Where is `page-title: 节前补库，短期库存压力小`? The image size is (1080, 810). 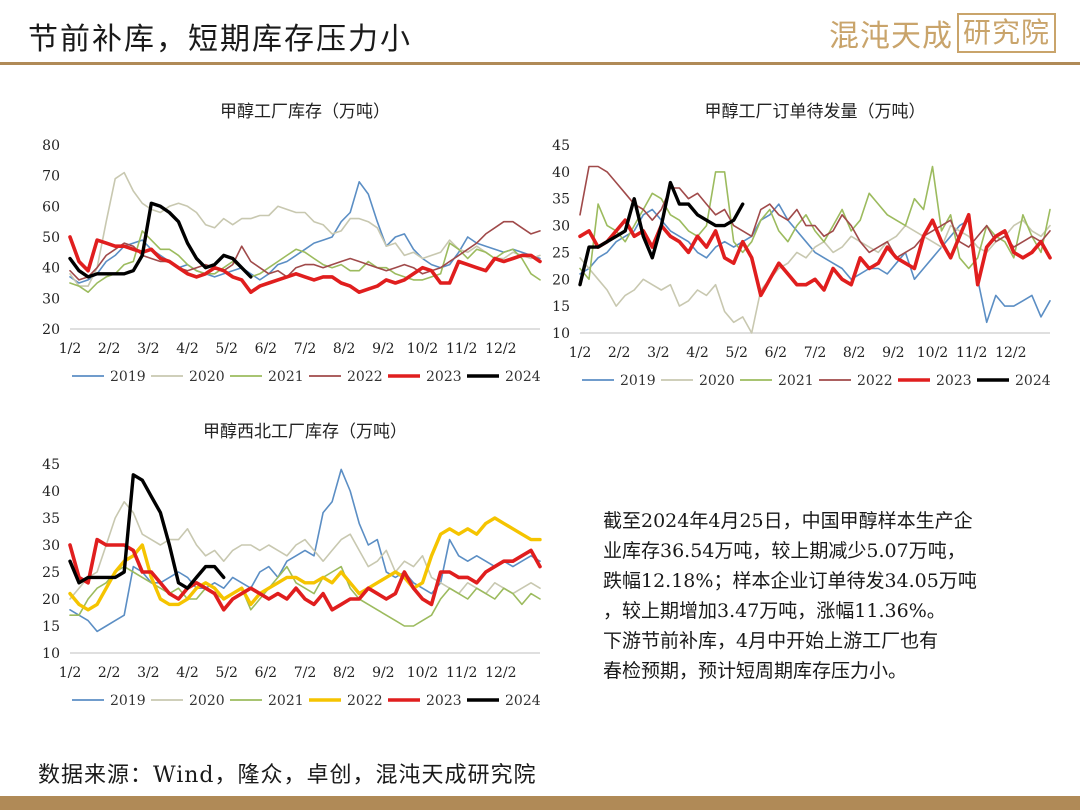
page-title: 节前补库，短期库存压力小 is located at coordinates (220, 39).